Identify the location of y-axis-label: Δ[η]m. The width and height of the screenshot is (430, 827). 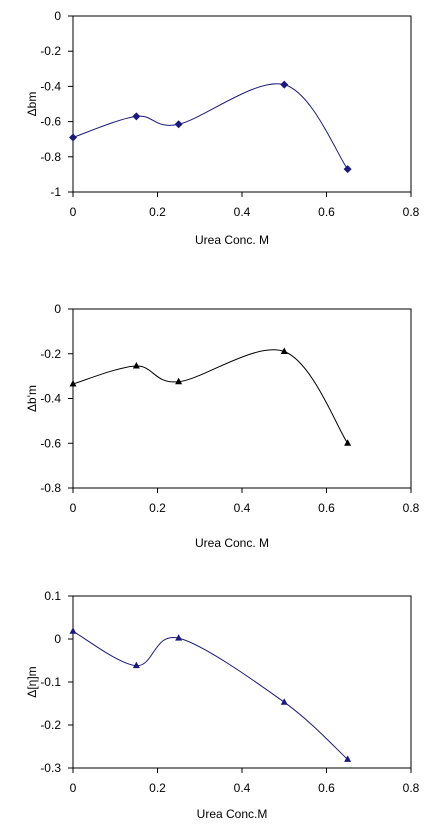
(32, 681).